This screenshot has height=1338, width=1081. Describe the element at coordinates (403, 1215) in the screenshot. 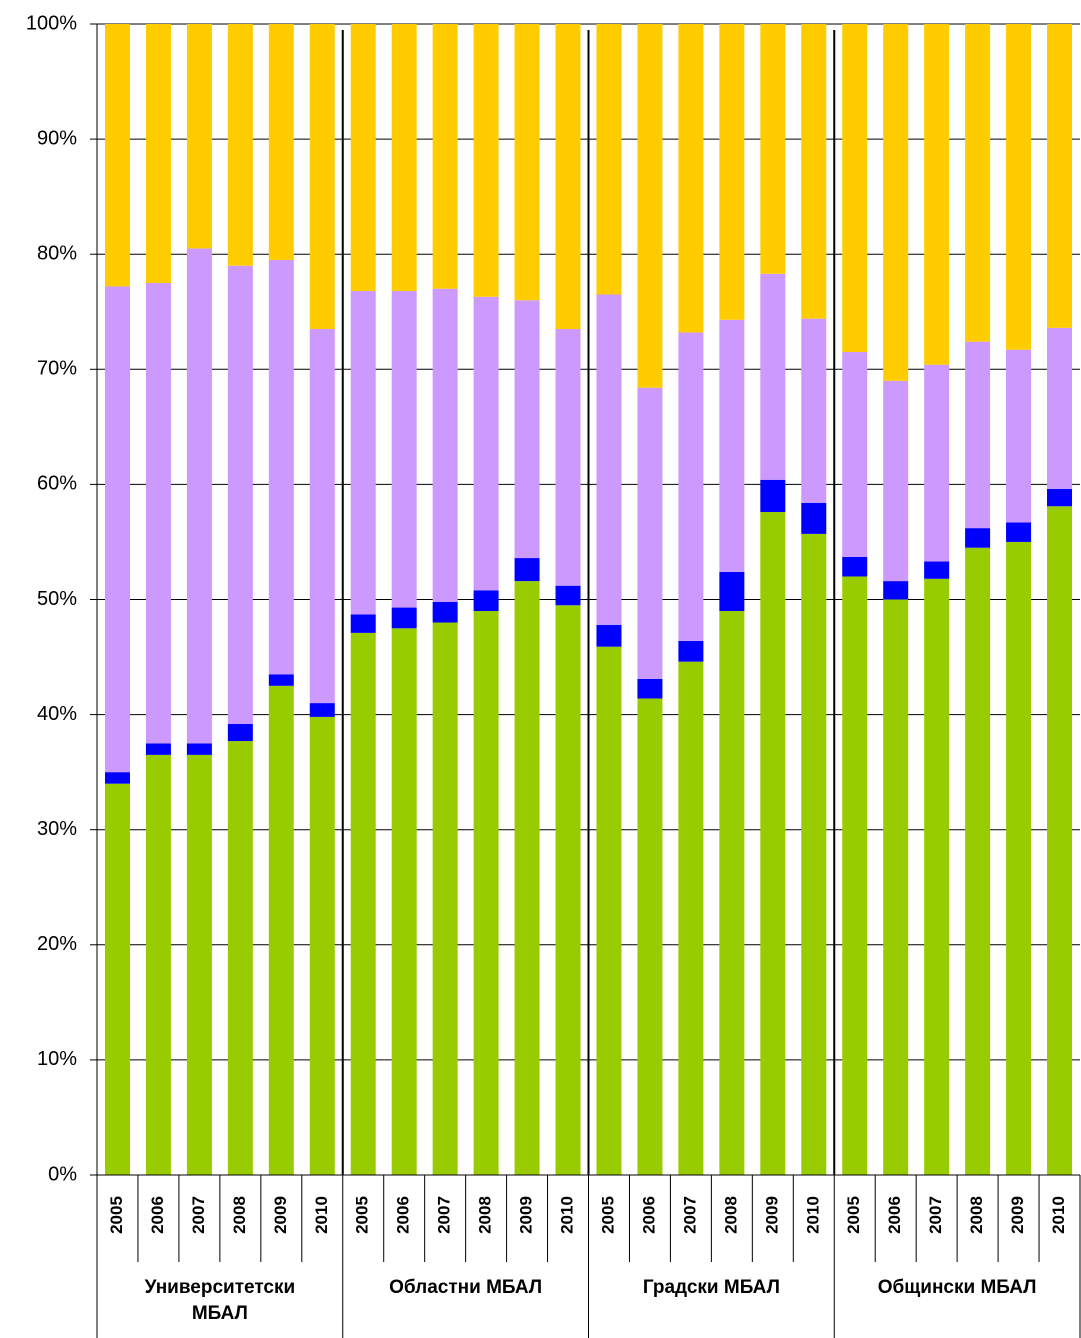

I see `x-tick-label: 2006` at that location.